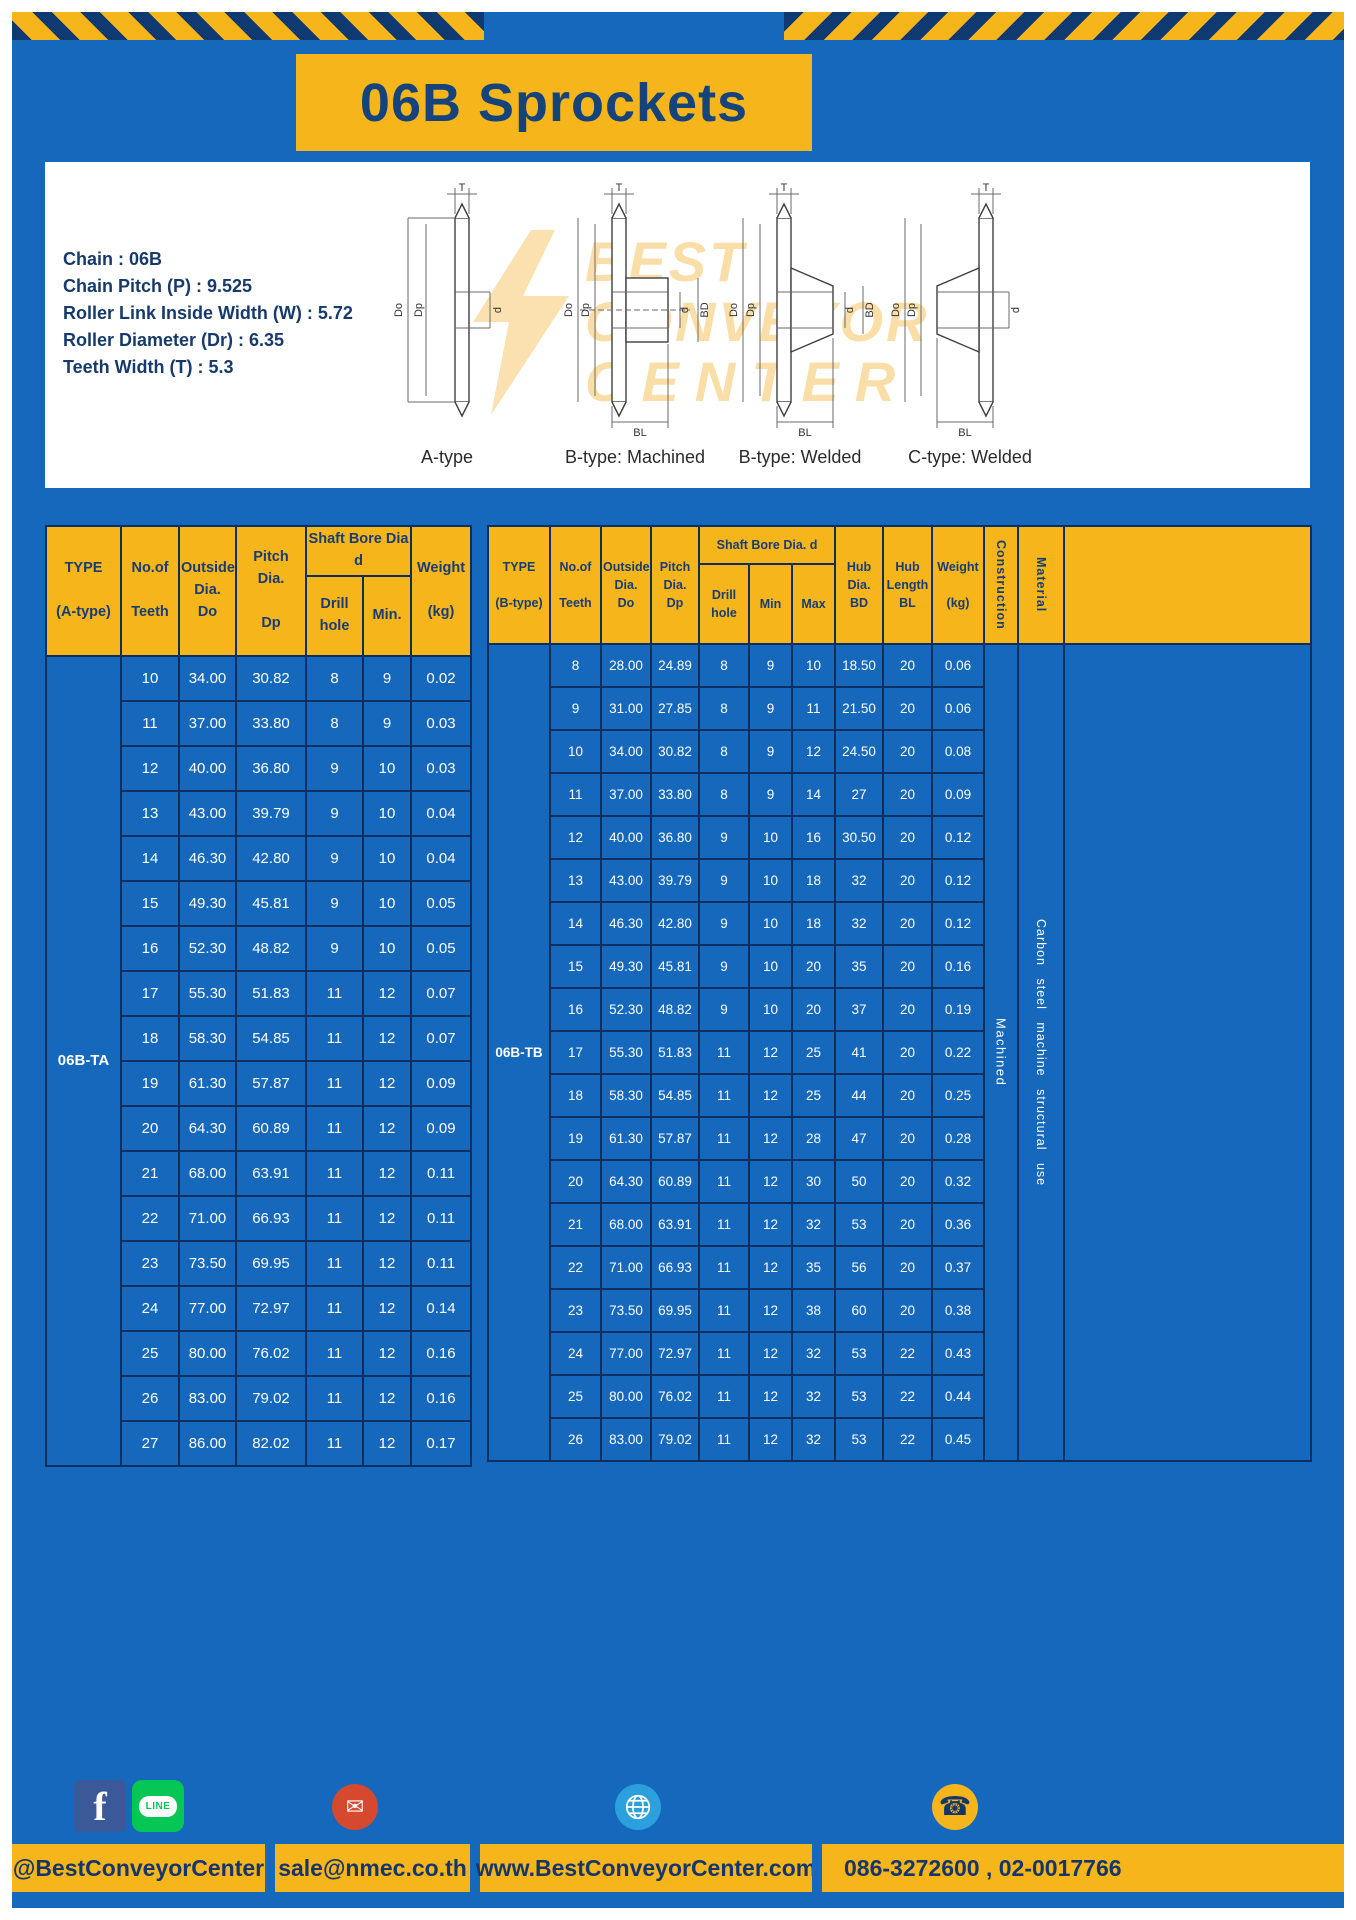  I want to click on table-cell: 72.97, so click(271, 1308).